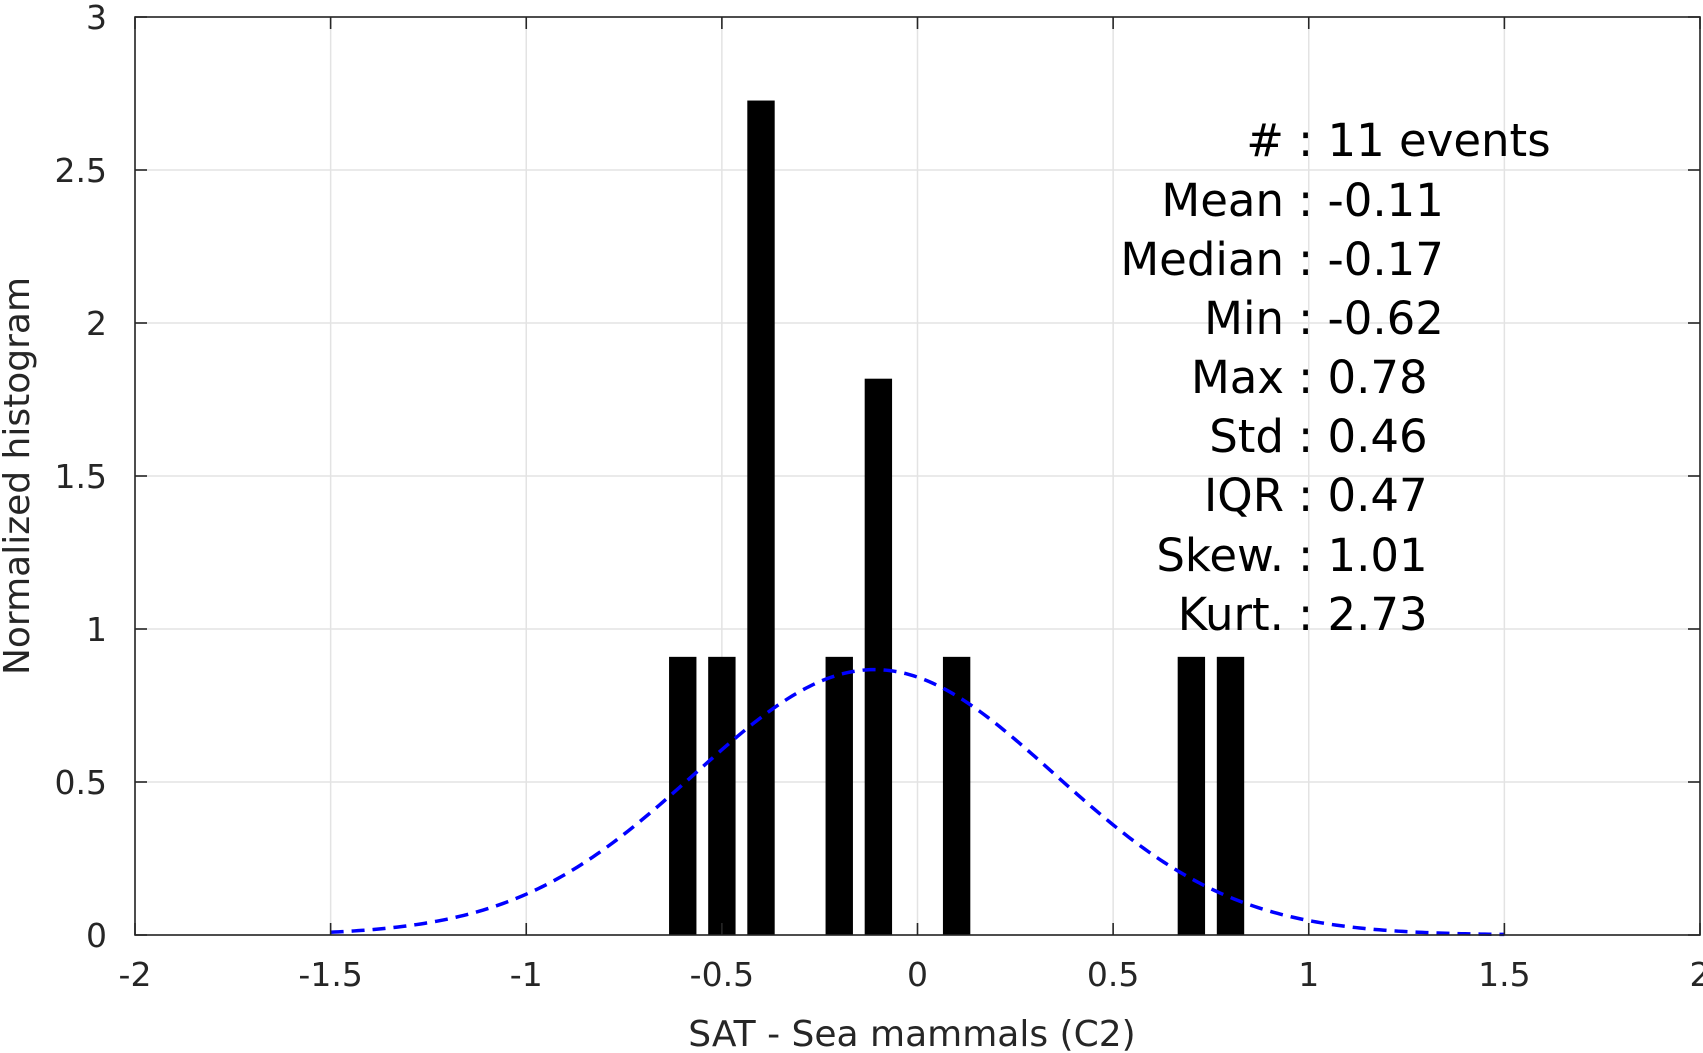 The image size is (1703, 1053). I want to click on x-tick-label: 0, so click(917, 974).